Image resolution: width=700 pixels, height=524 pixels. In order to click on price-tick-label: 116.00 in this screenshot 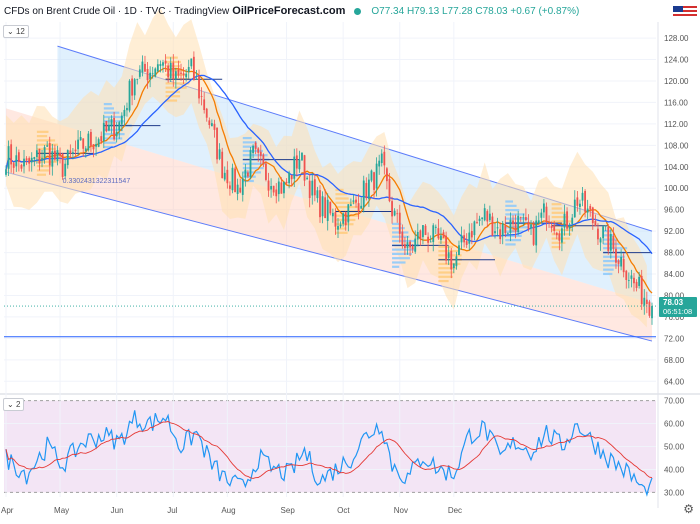, I will do `click(676, 102)`.